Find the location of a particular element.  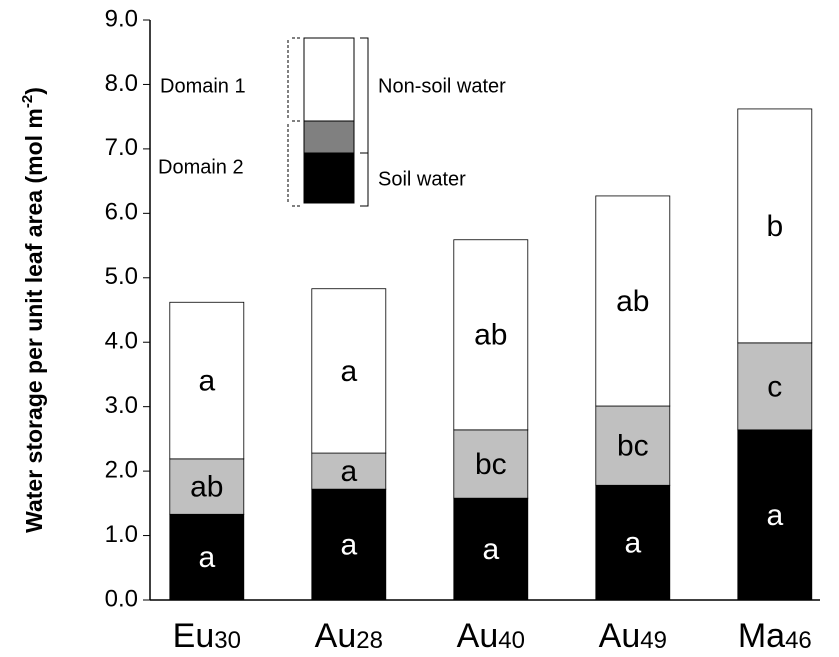

category-sub: 30 is located at coordinates (227, 640).